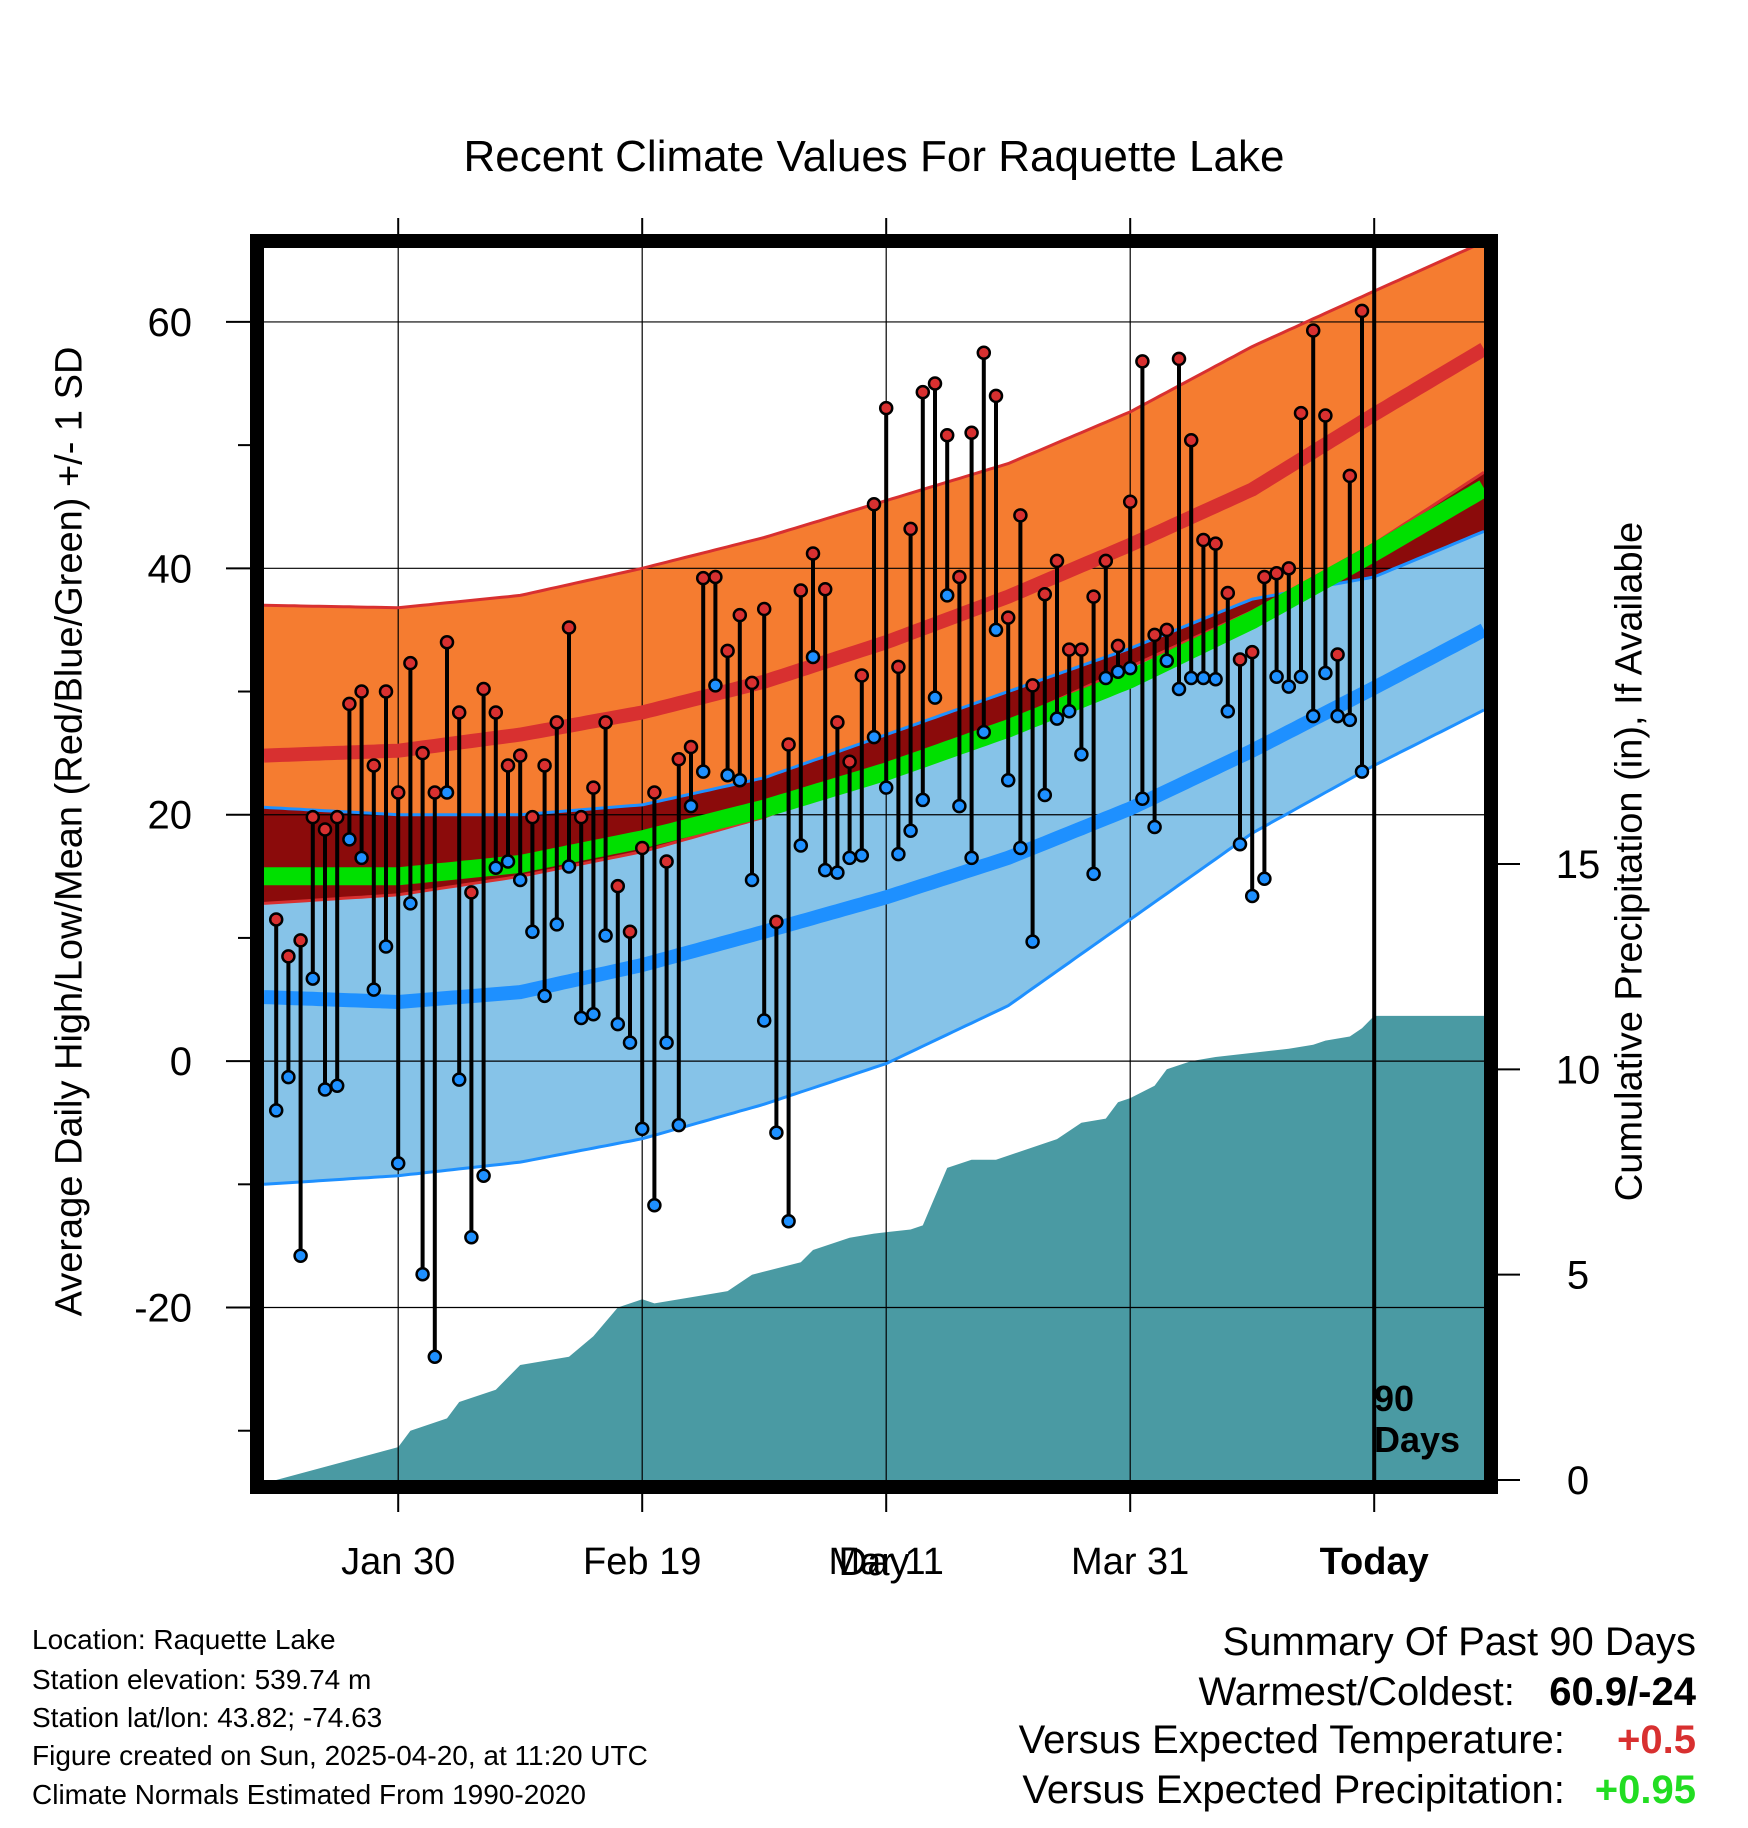  Describe the element at coordinates (1359, 1790) in the screenshot. I see `summary-precip-row: Versus Expected Precipitation: +0.95` at that location.